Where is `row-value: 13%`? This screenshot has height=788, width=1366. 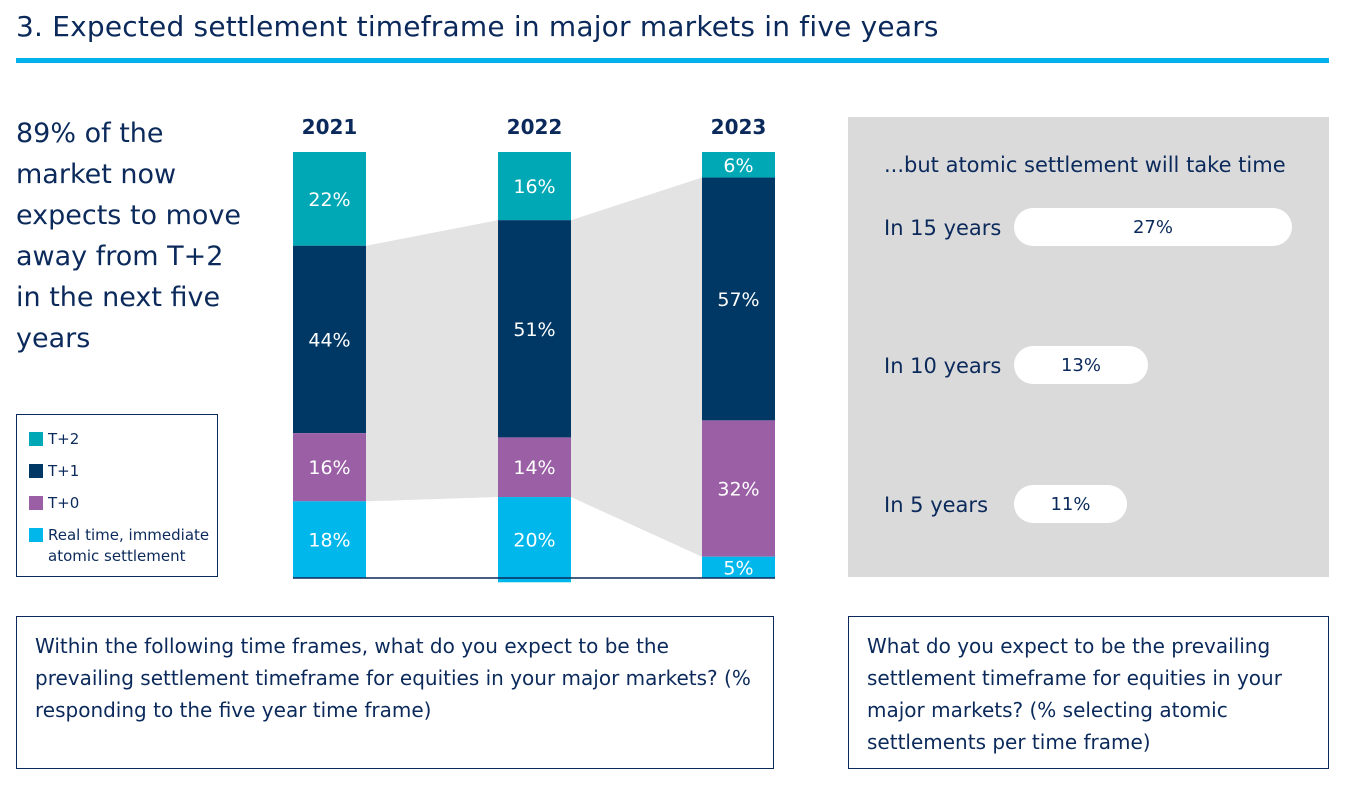 row-value: 13% is located at coordinates (1080, 365).